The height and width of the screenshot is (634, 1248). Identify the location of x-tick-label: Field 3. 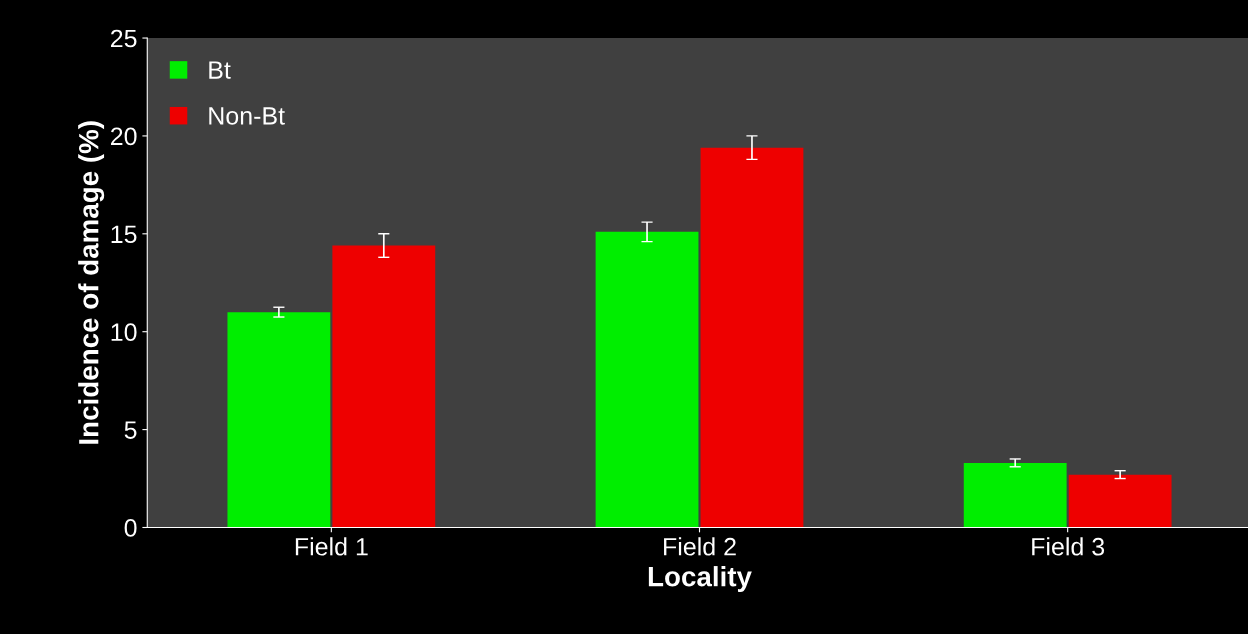
(1068, 546).